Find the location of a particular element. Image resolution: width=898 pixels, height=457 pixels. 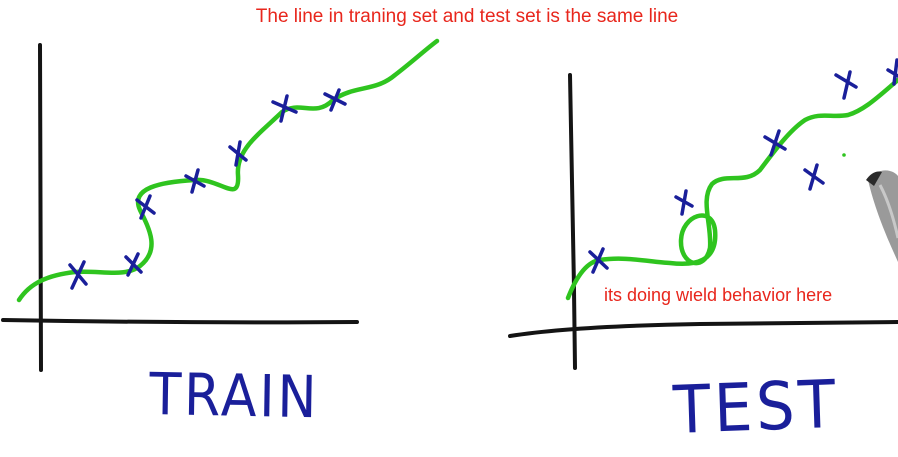

test-x-axis is located at coordinates (703, 329).